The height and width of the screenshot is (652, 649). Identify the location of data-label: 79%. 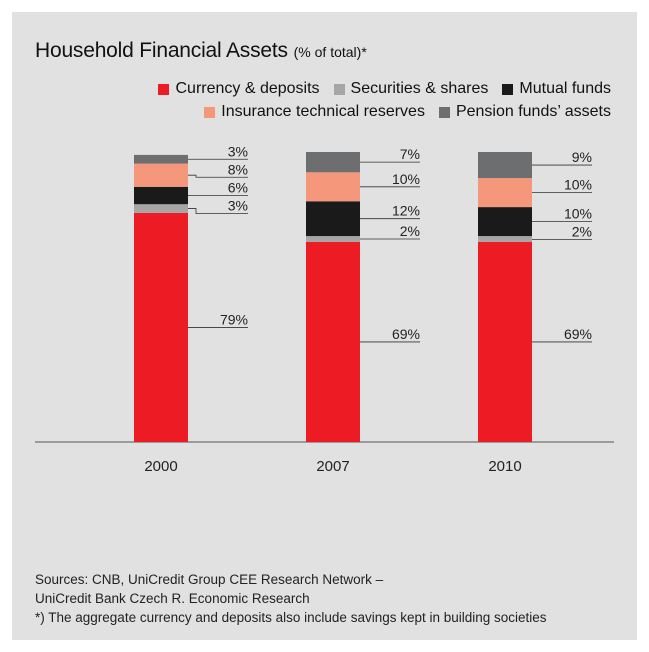
(234, 319).